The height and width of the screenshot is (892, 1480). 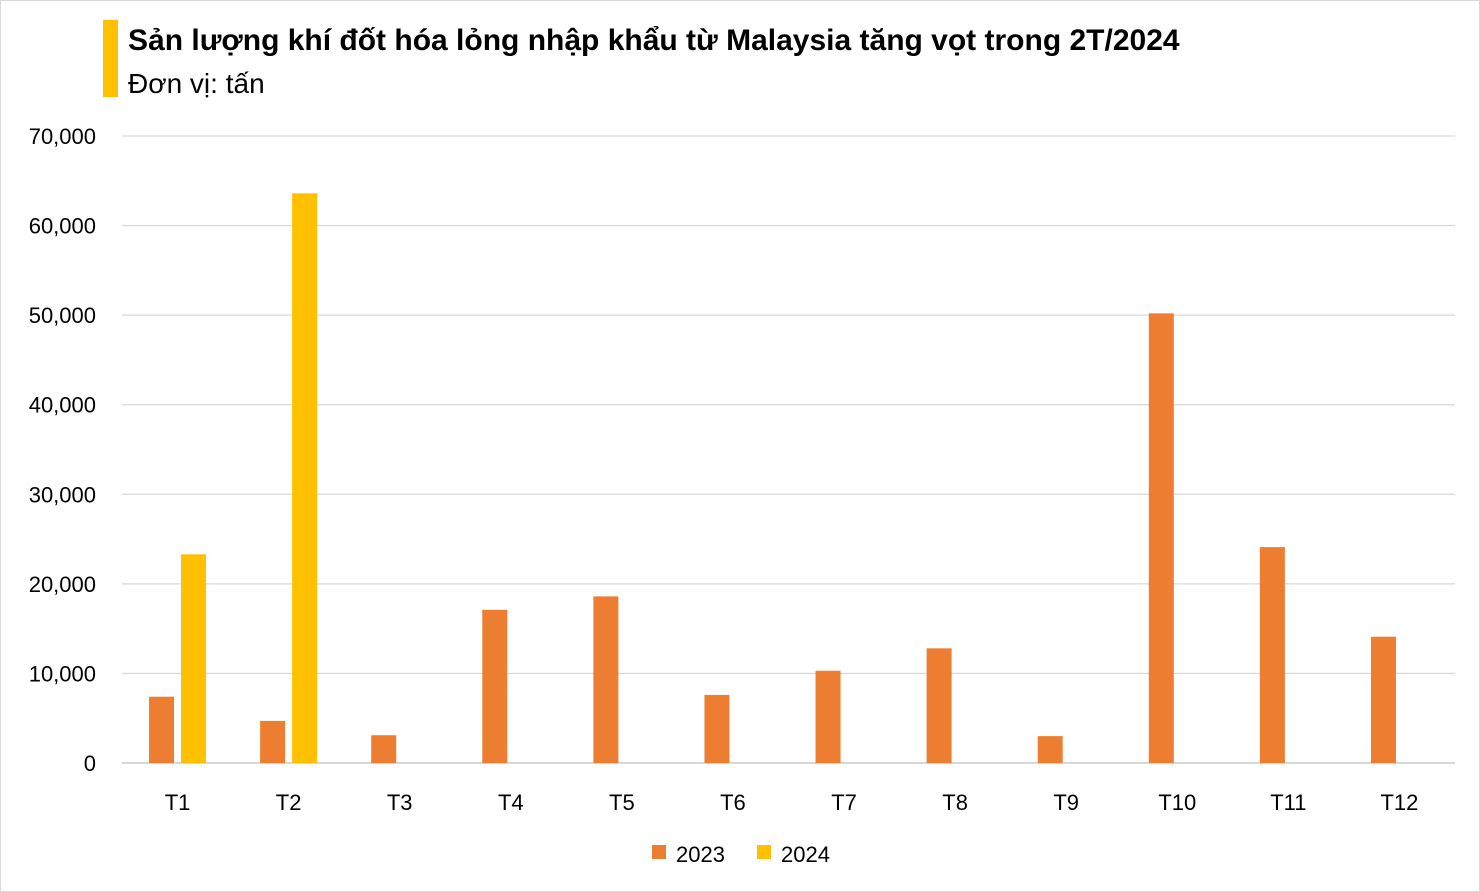 I want to click on title-accent-bar, so click(x=110, y=58).